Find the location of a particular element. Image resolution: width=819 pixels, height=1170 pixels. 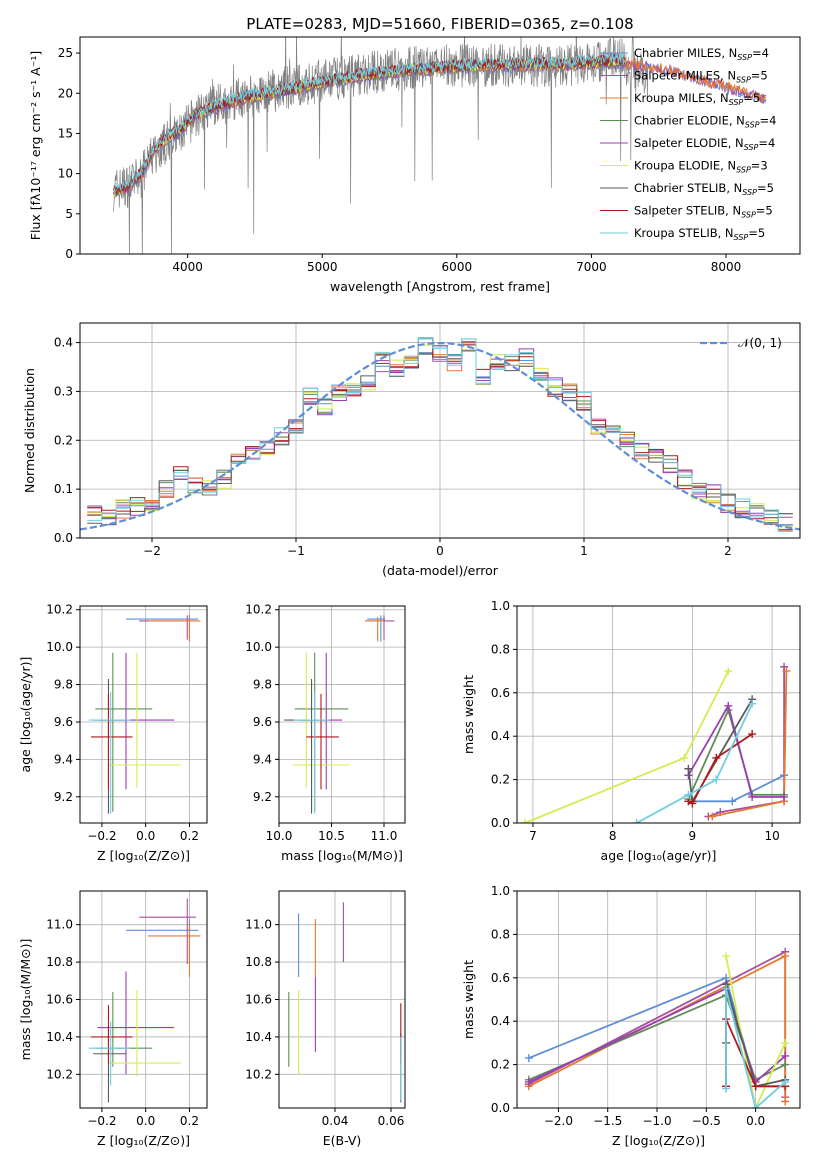

y-tick-label: 10 is located at coordinates (65, 174).